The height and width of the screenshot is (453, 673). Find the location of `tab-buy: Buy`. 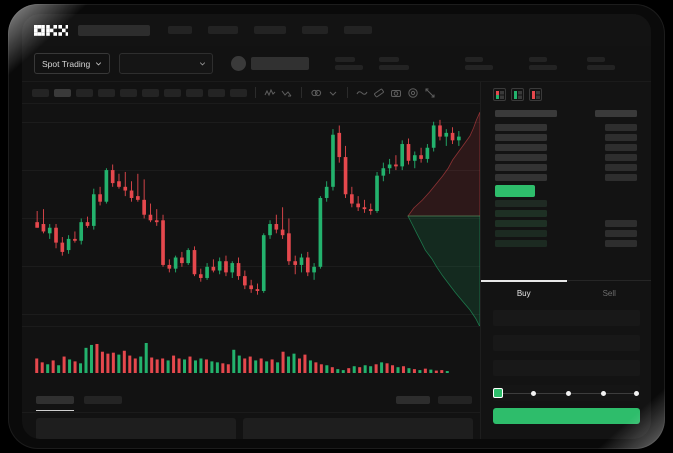

tab-buy: Buy is located at coordinates (524, 292).